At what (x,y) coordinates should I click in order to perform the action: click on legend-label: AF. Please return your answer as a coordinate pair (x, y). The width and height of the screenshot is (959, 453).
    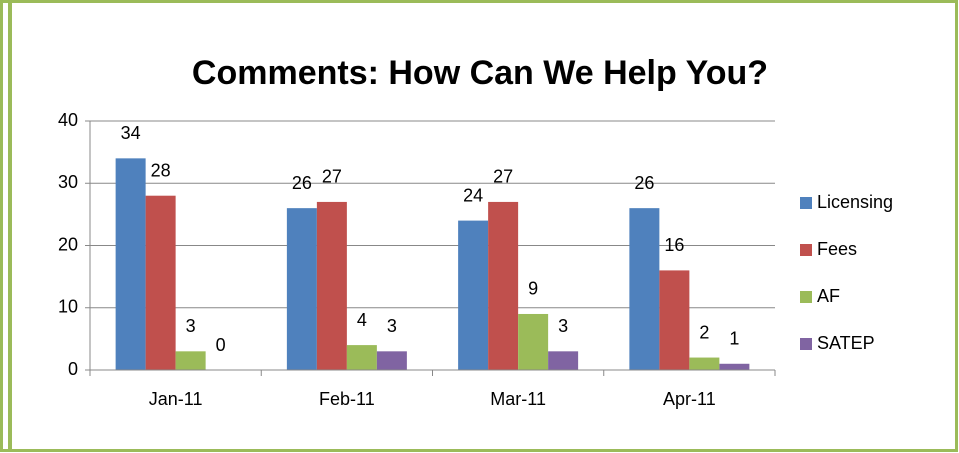
    Looking at the image, I should click on (828, 296).